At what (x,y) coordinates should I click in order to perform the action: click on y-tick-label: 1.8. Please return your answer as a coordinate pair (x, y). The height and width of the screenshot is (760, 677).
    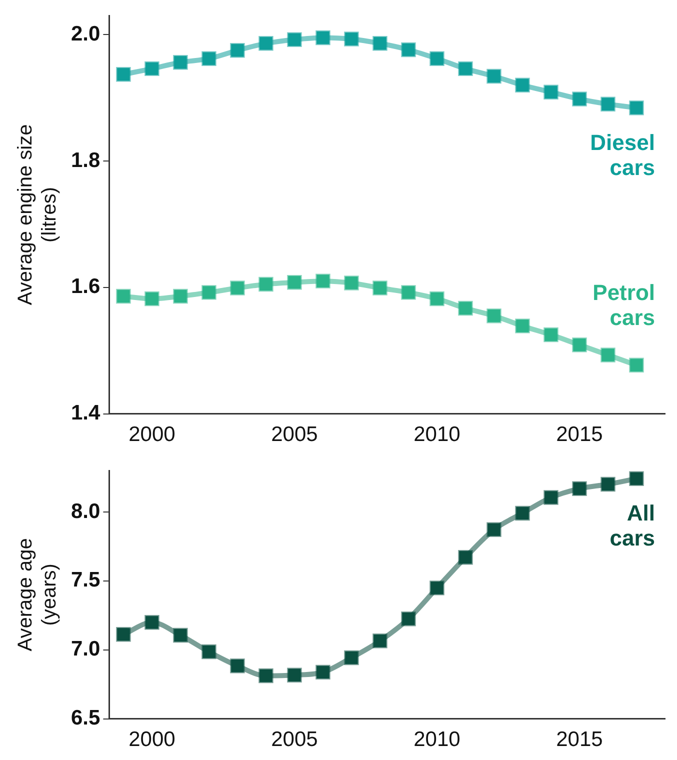
    Looking at the image, I should click on (85, 160).